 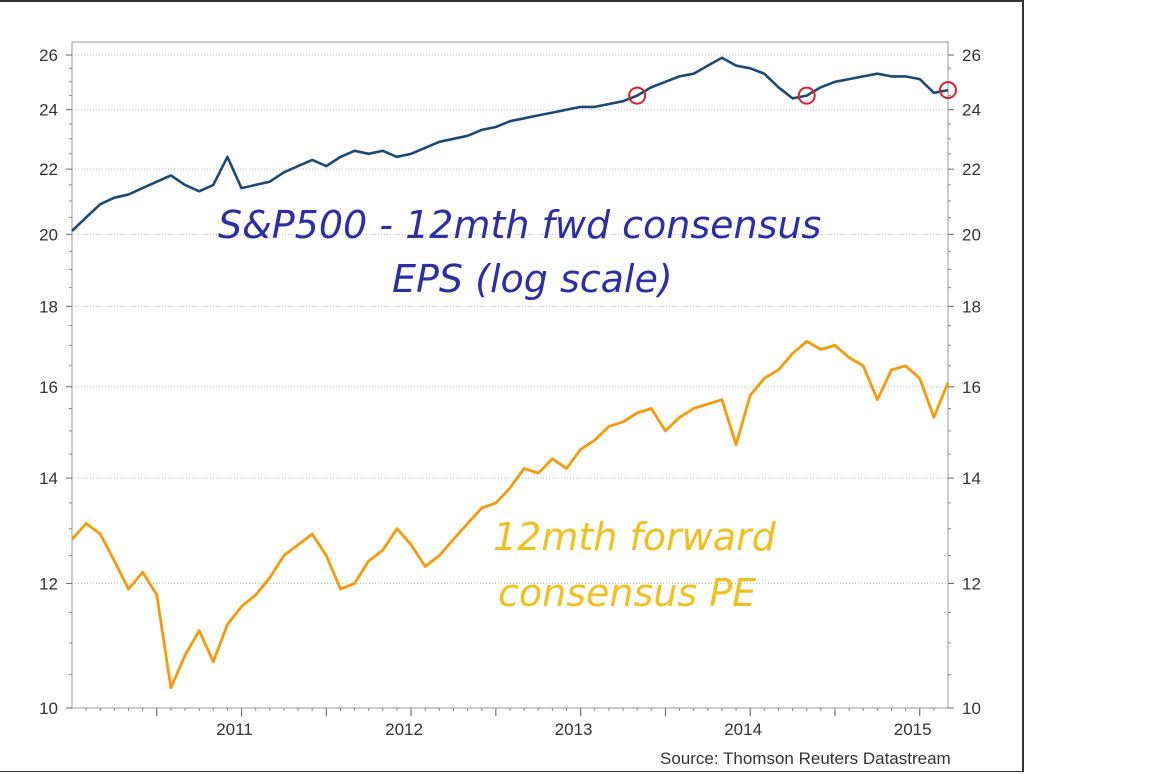 What do you see at coordinates (805, 758) in the screenshot?
I see `source-note: Source: Thomson Reuters Datastream` at bounding box center [805, 758].